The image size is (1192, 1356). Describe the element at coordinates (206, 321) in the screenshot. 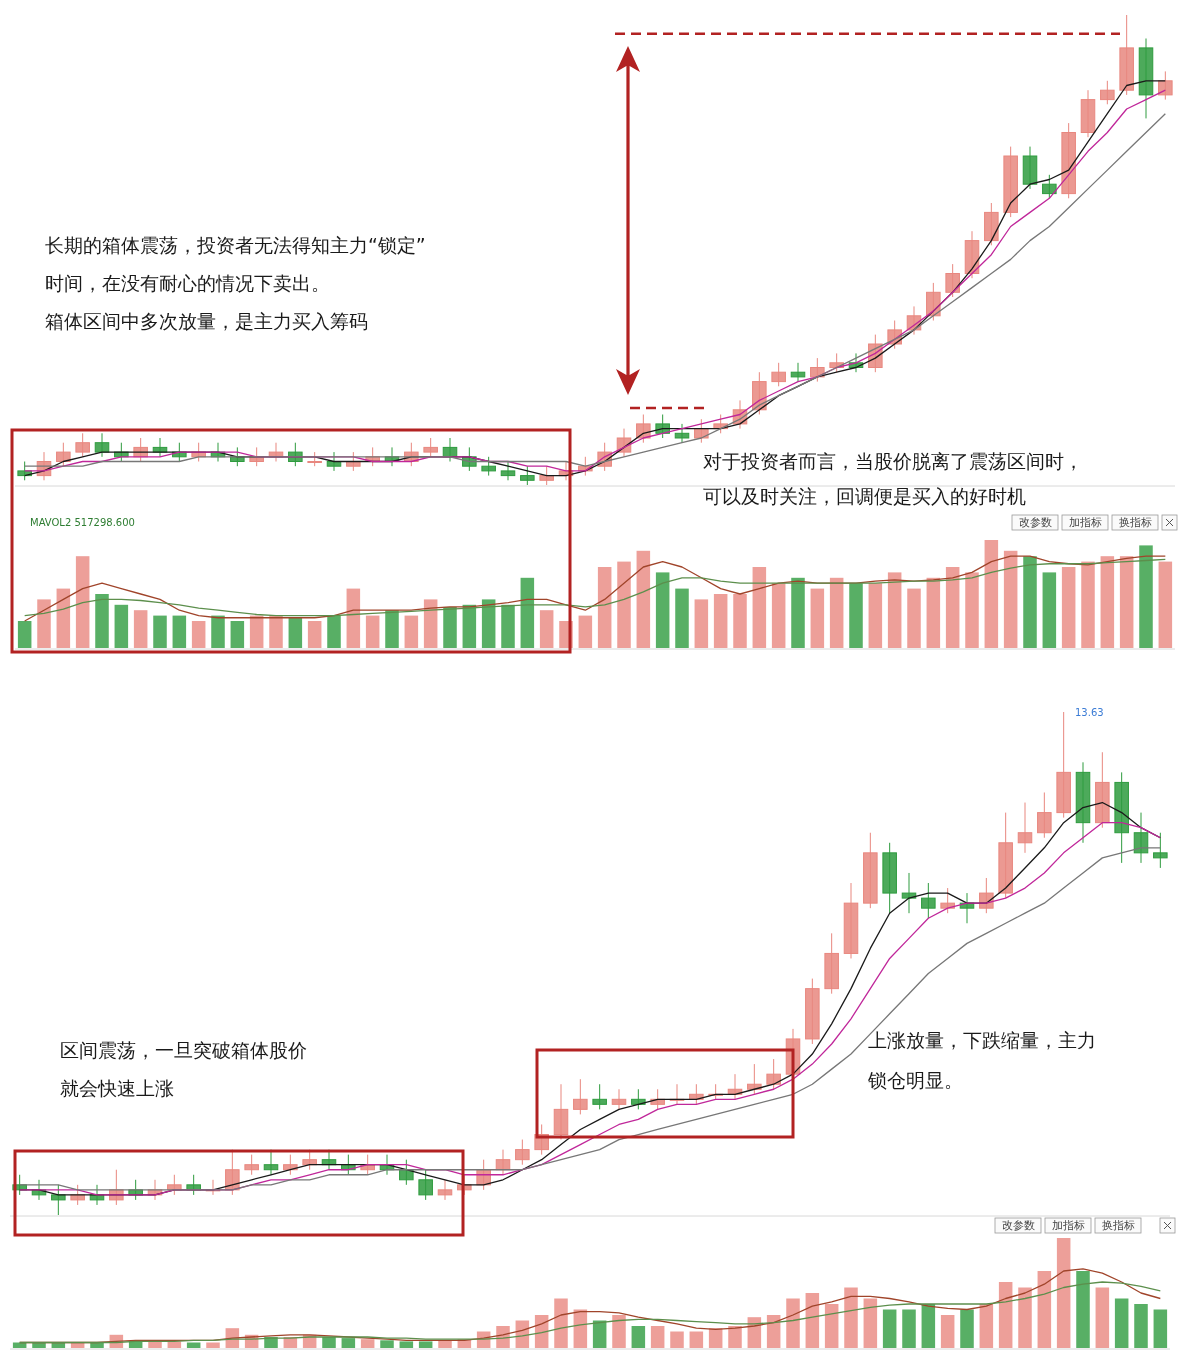

I see `annotation: 箱体区间中多次放量，是主力买入筹码` at that location.